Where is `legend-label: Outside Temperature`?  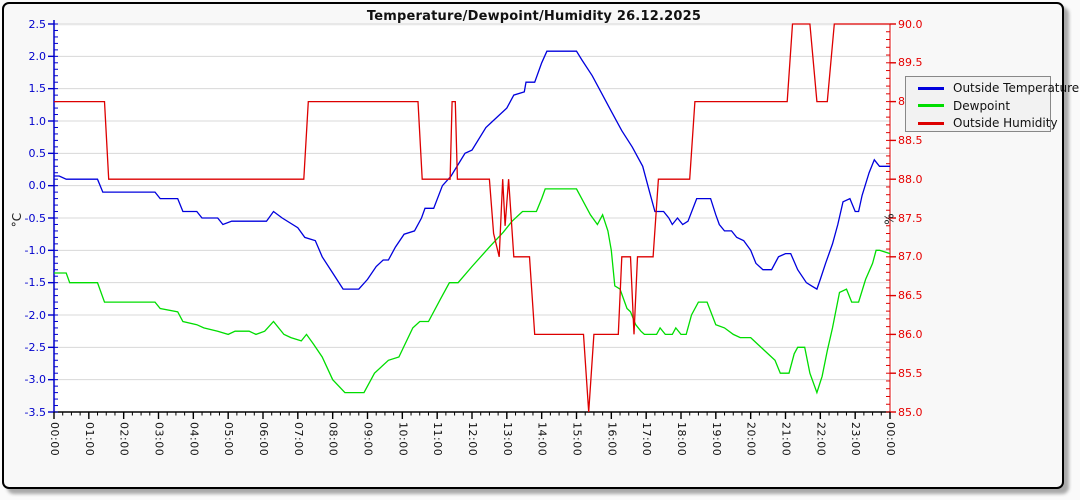
legend-label: Outside Temperature is located at coordinates (1016, 88).